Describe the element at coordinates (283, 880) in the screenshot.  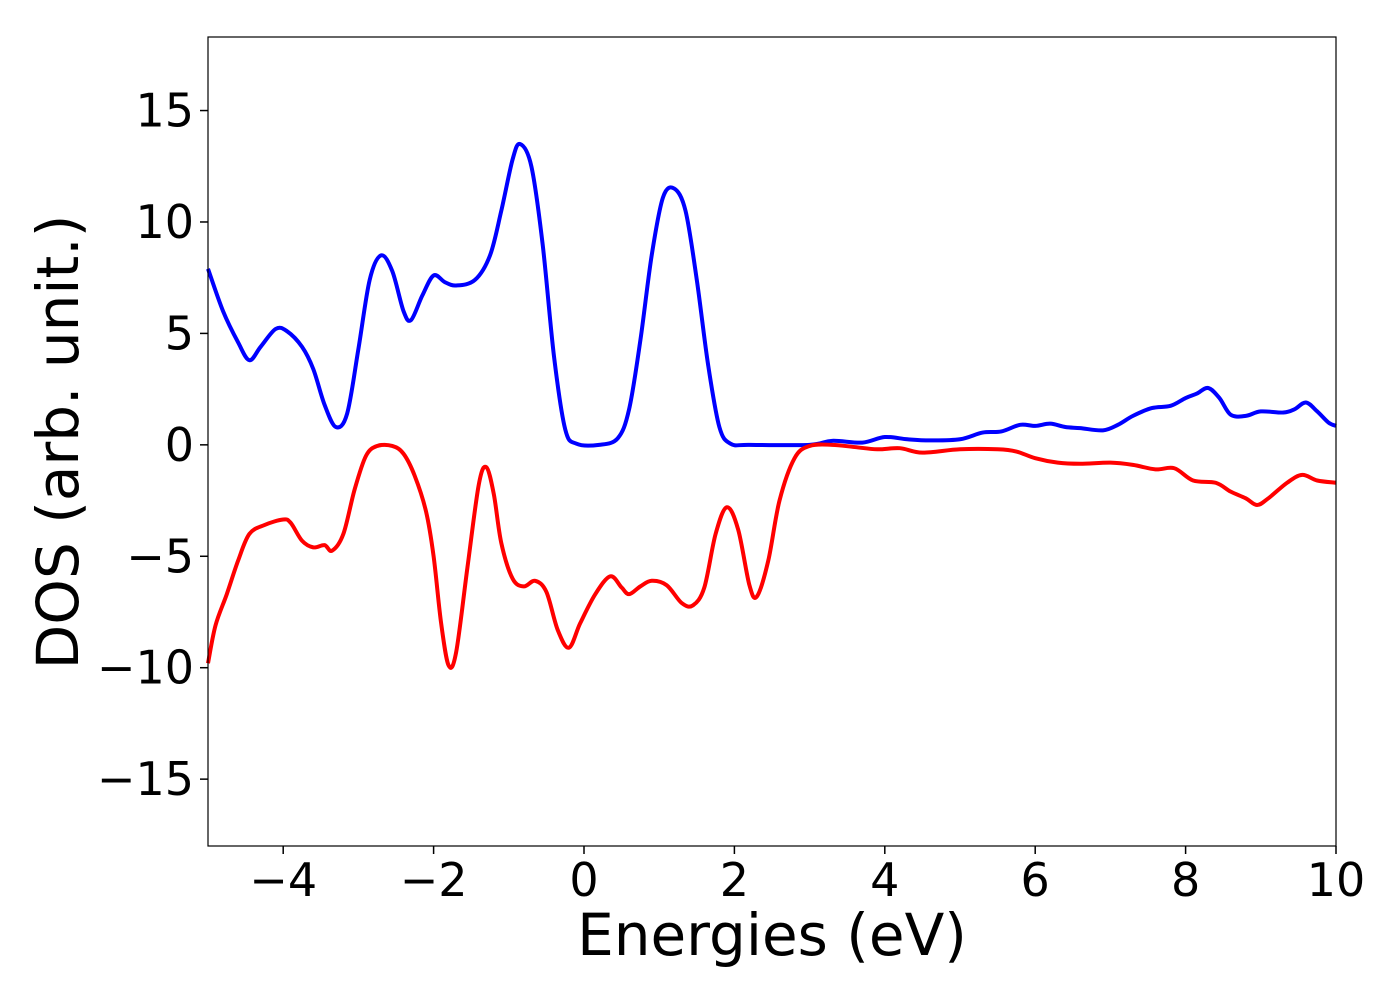
I see `x-tick-label: −4` at that location.